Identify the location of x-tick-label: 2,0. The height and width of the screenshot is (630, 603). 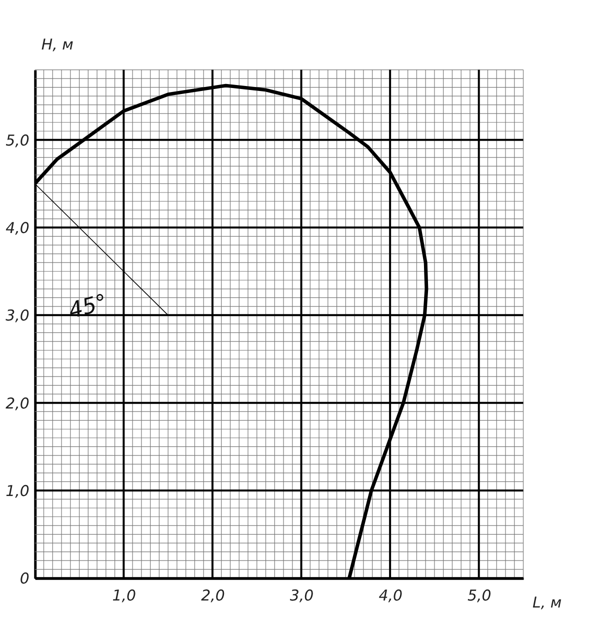
(213, 595).